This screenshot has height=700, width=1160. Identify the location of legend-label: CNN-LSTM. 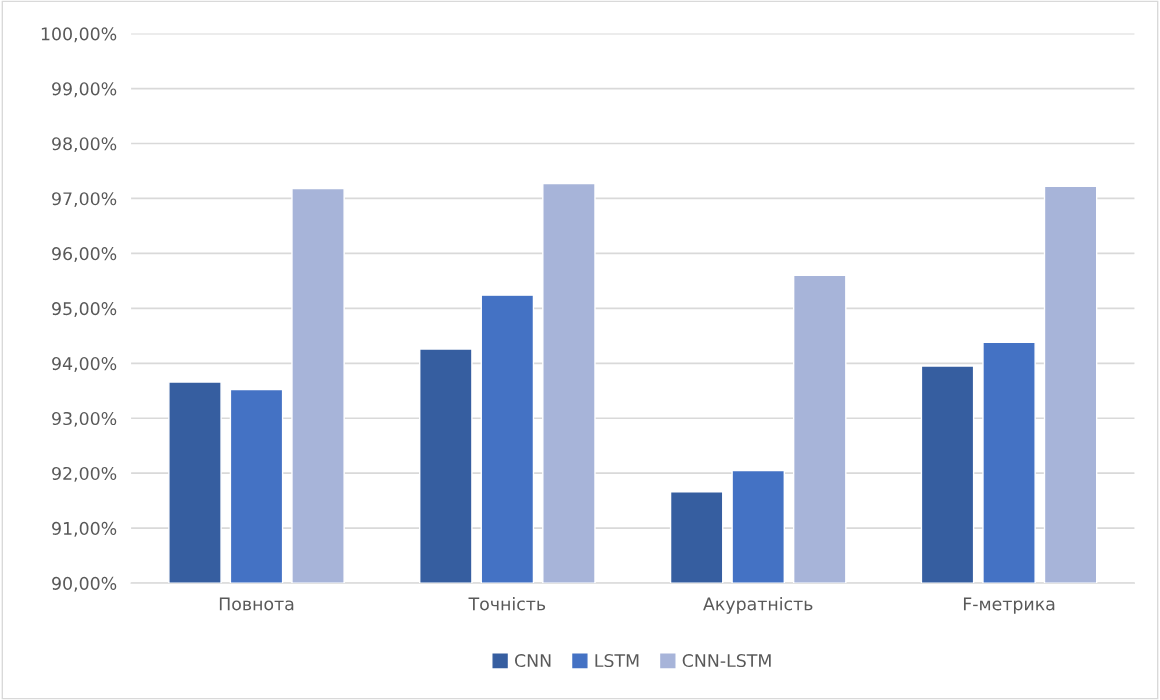
(726, 660).